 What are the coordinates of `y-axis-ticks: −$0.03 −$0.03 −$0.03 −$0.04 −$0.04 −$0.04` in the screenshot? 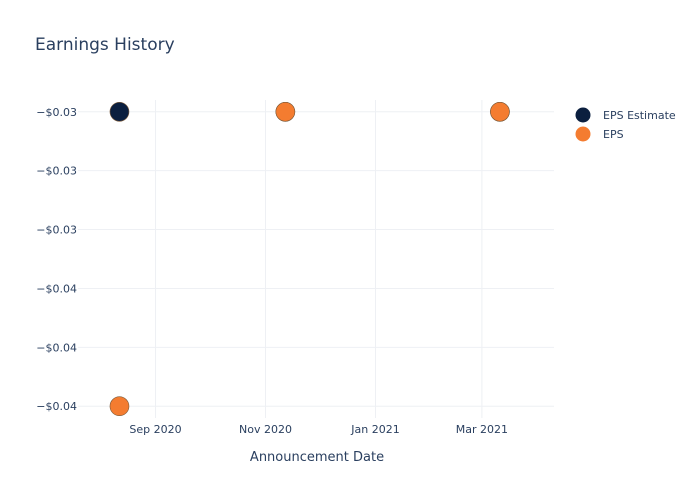 It's located at (56, 259).